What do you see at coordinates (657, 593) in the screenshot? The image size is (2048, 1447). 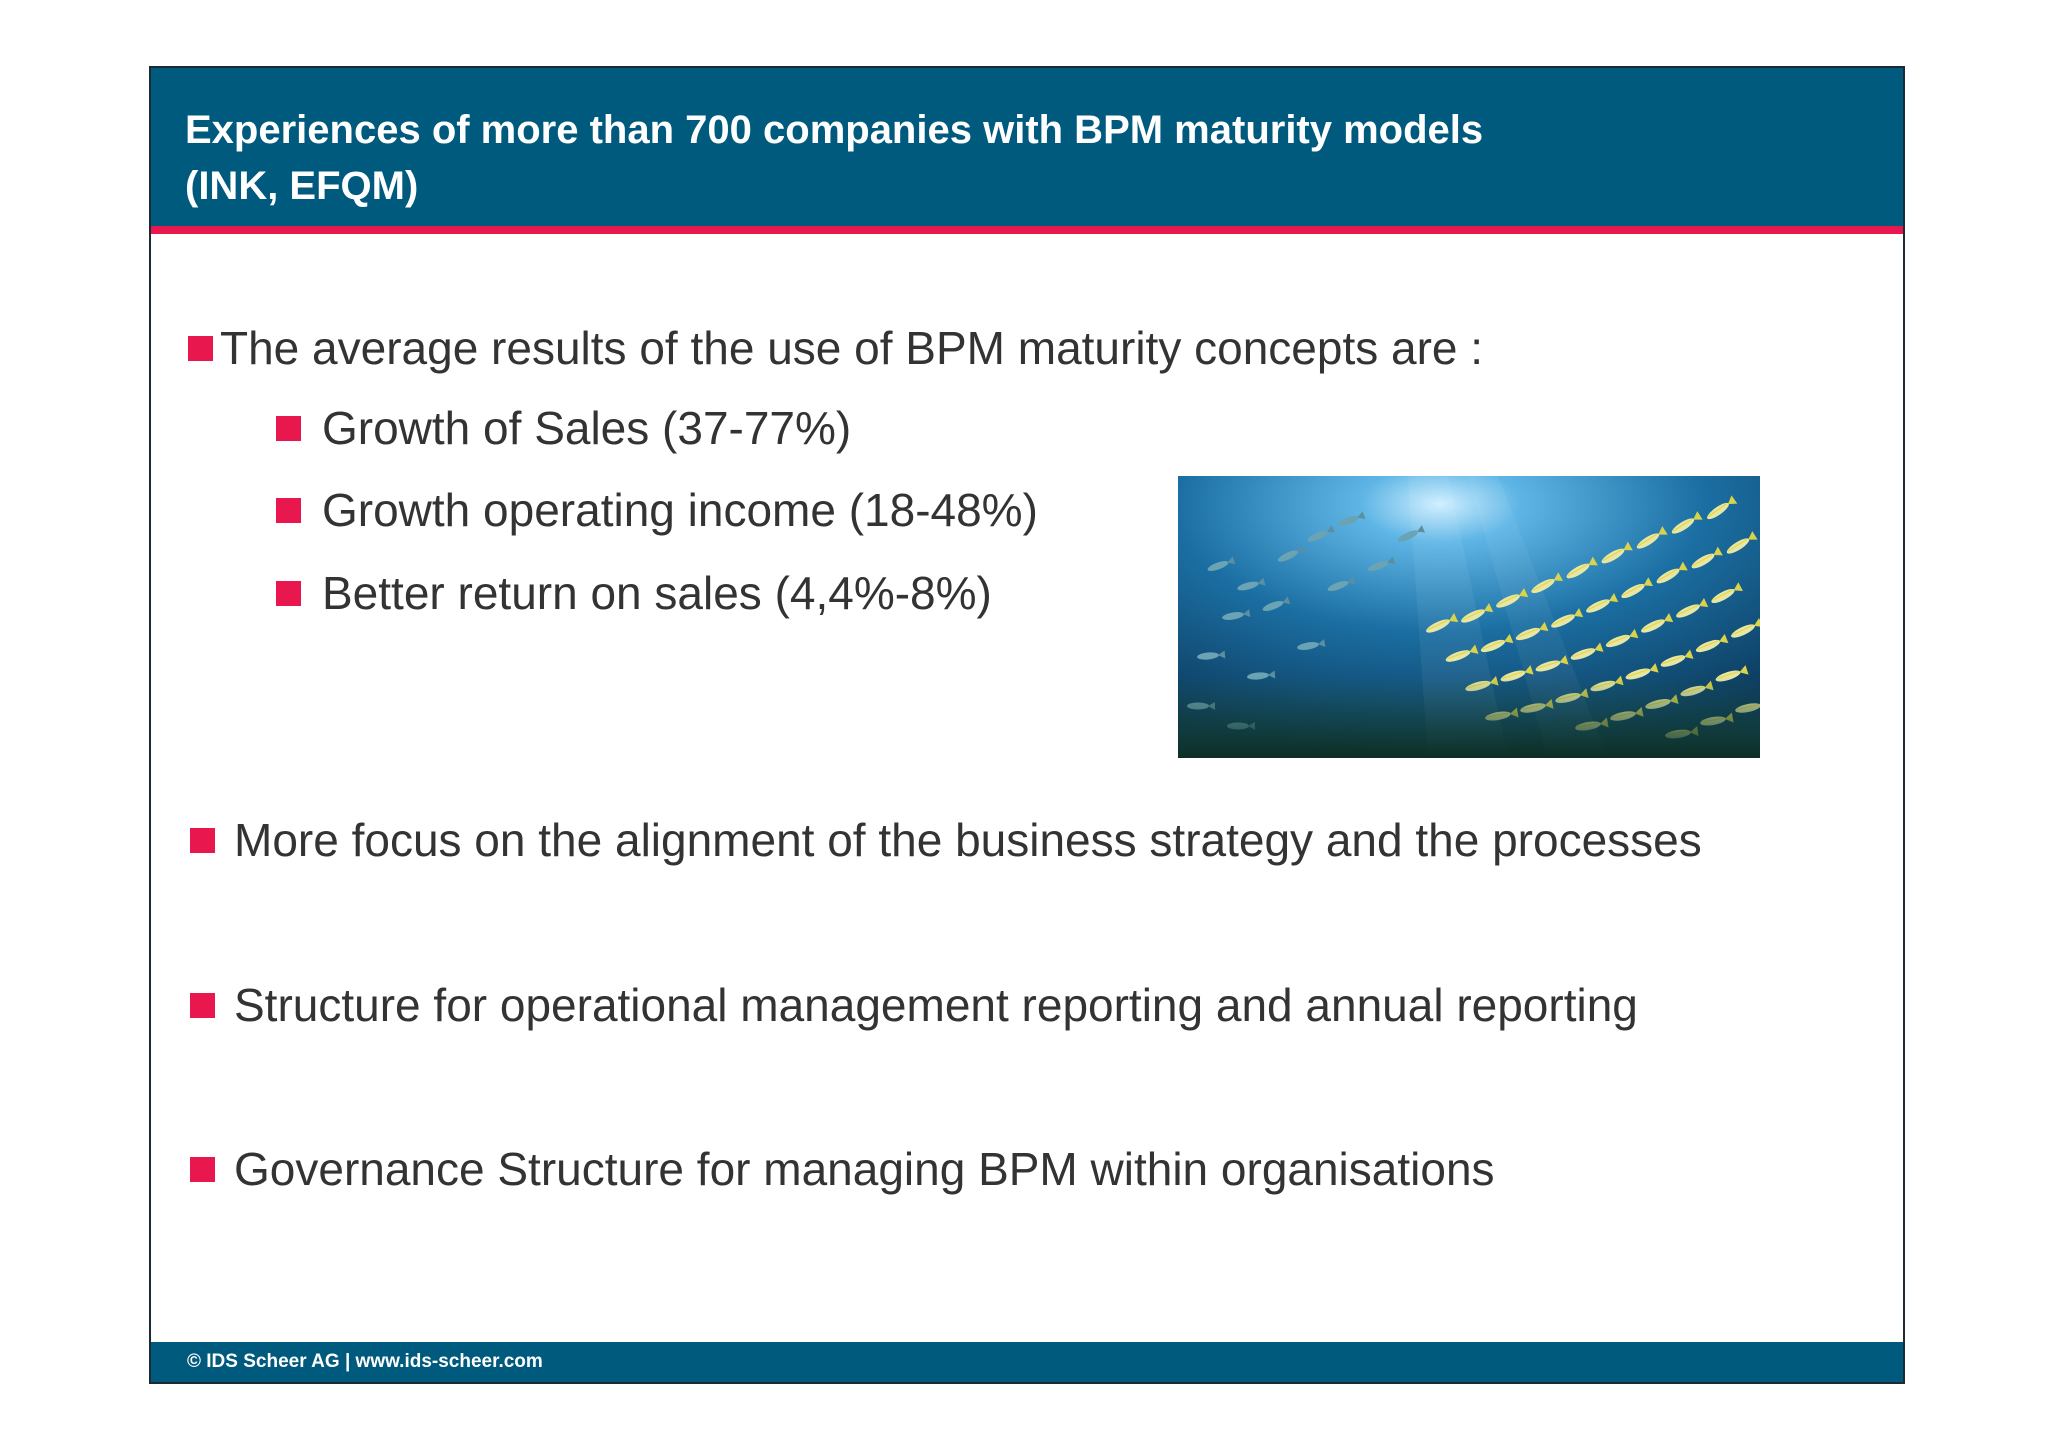 I see `sub-bullet-return-on-sales: Better return on sales (4,4%-8%)` at bounding box center [657, 593].